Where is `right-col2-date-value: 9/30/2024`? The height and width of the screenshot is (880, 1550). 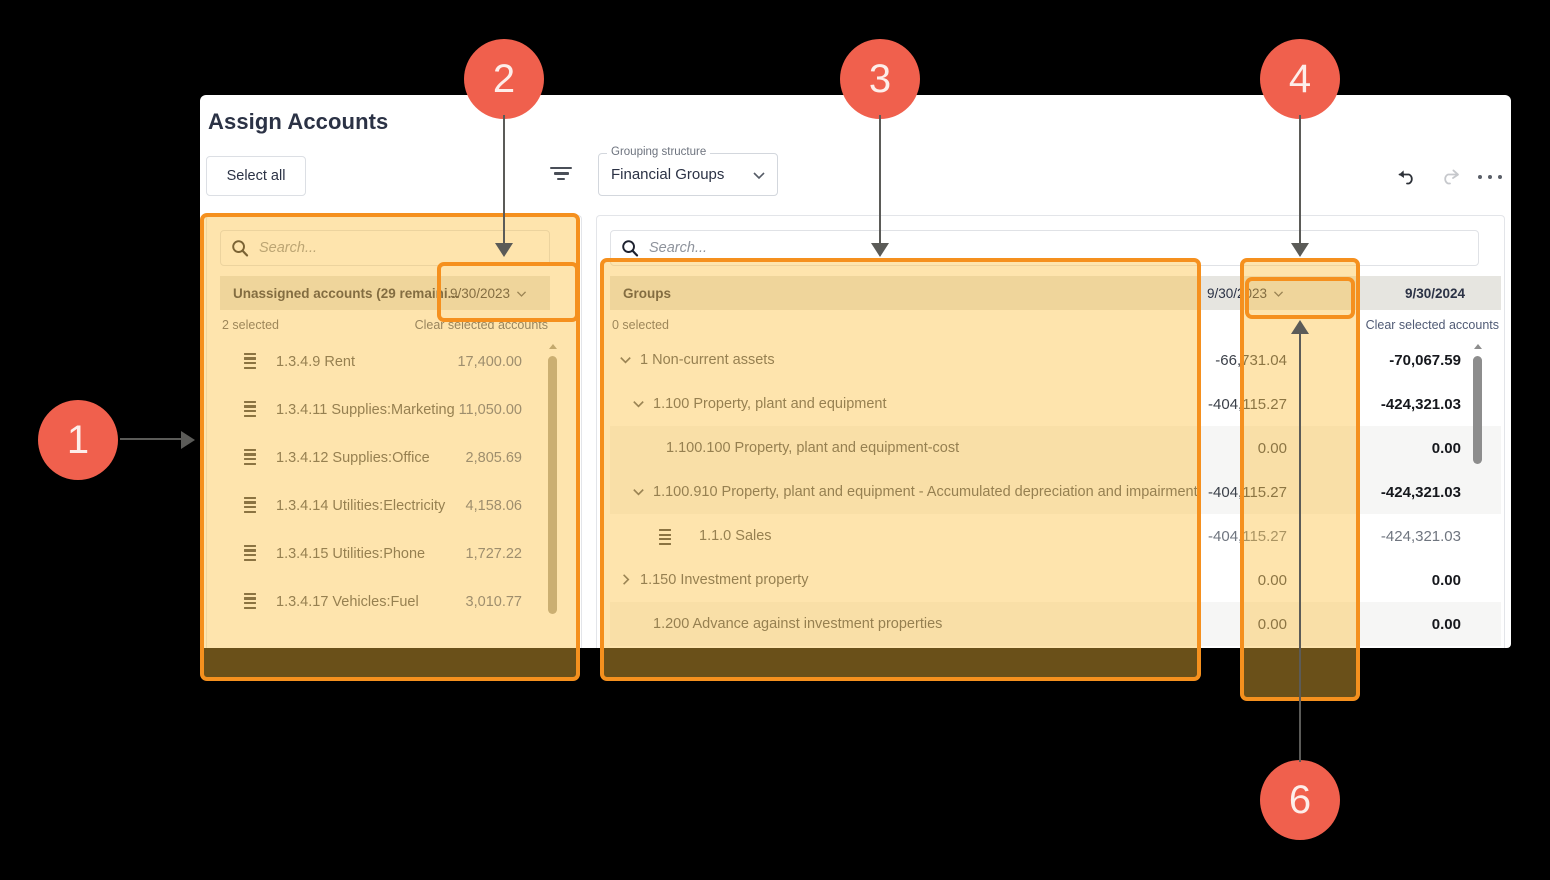
right-col2-date-value: 9/30/2024 is located at coordinates (1434, 293).